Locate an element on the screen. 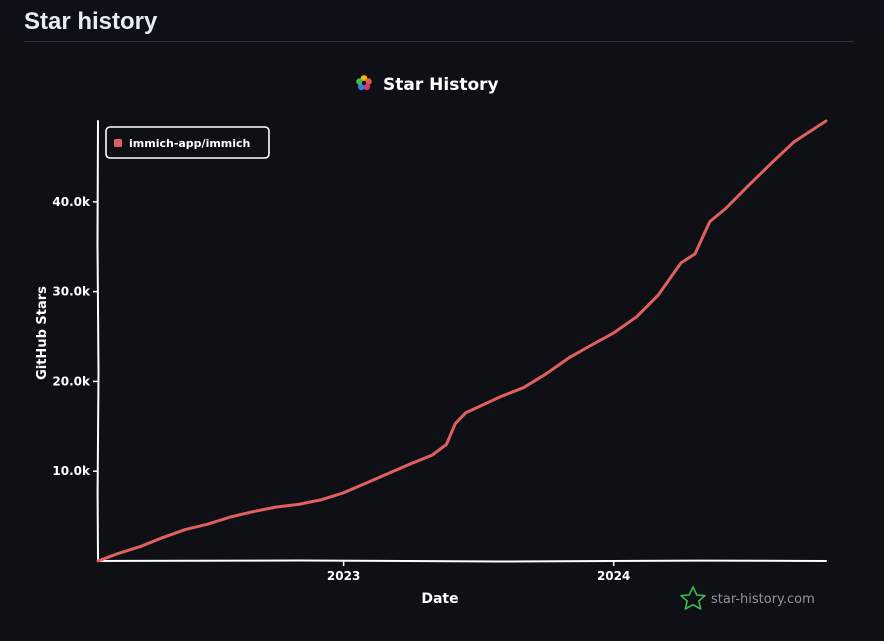  y-axis-line is located at coordinates (98, 341).